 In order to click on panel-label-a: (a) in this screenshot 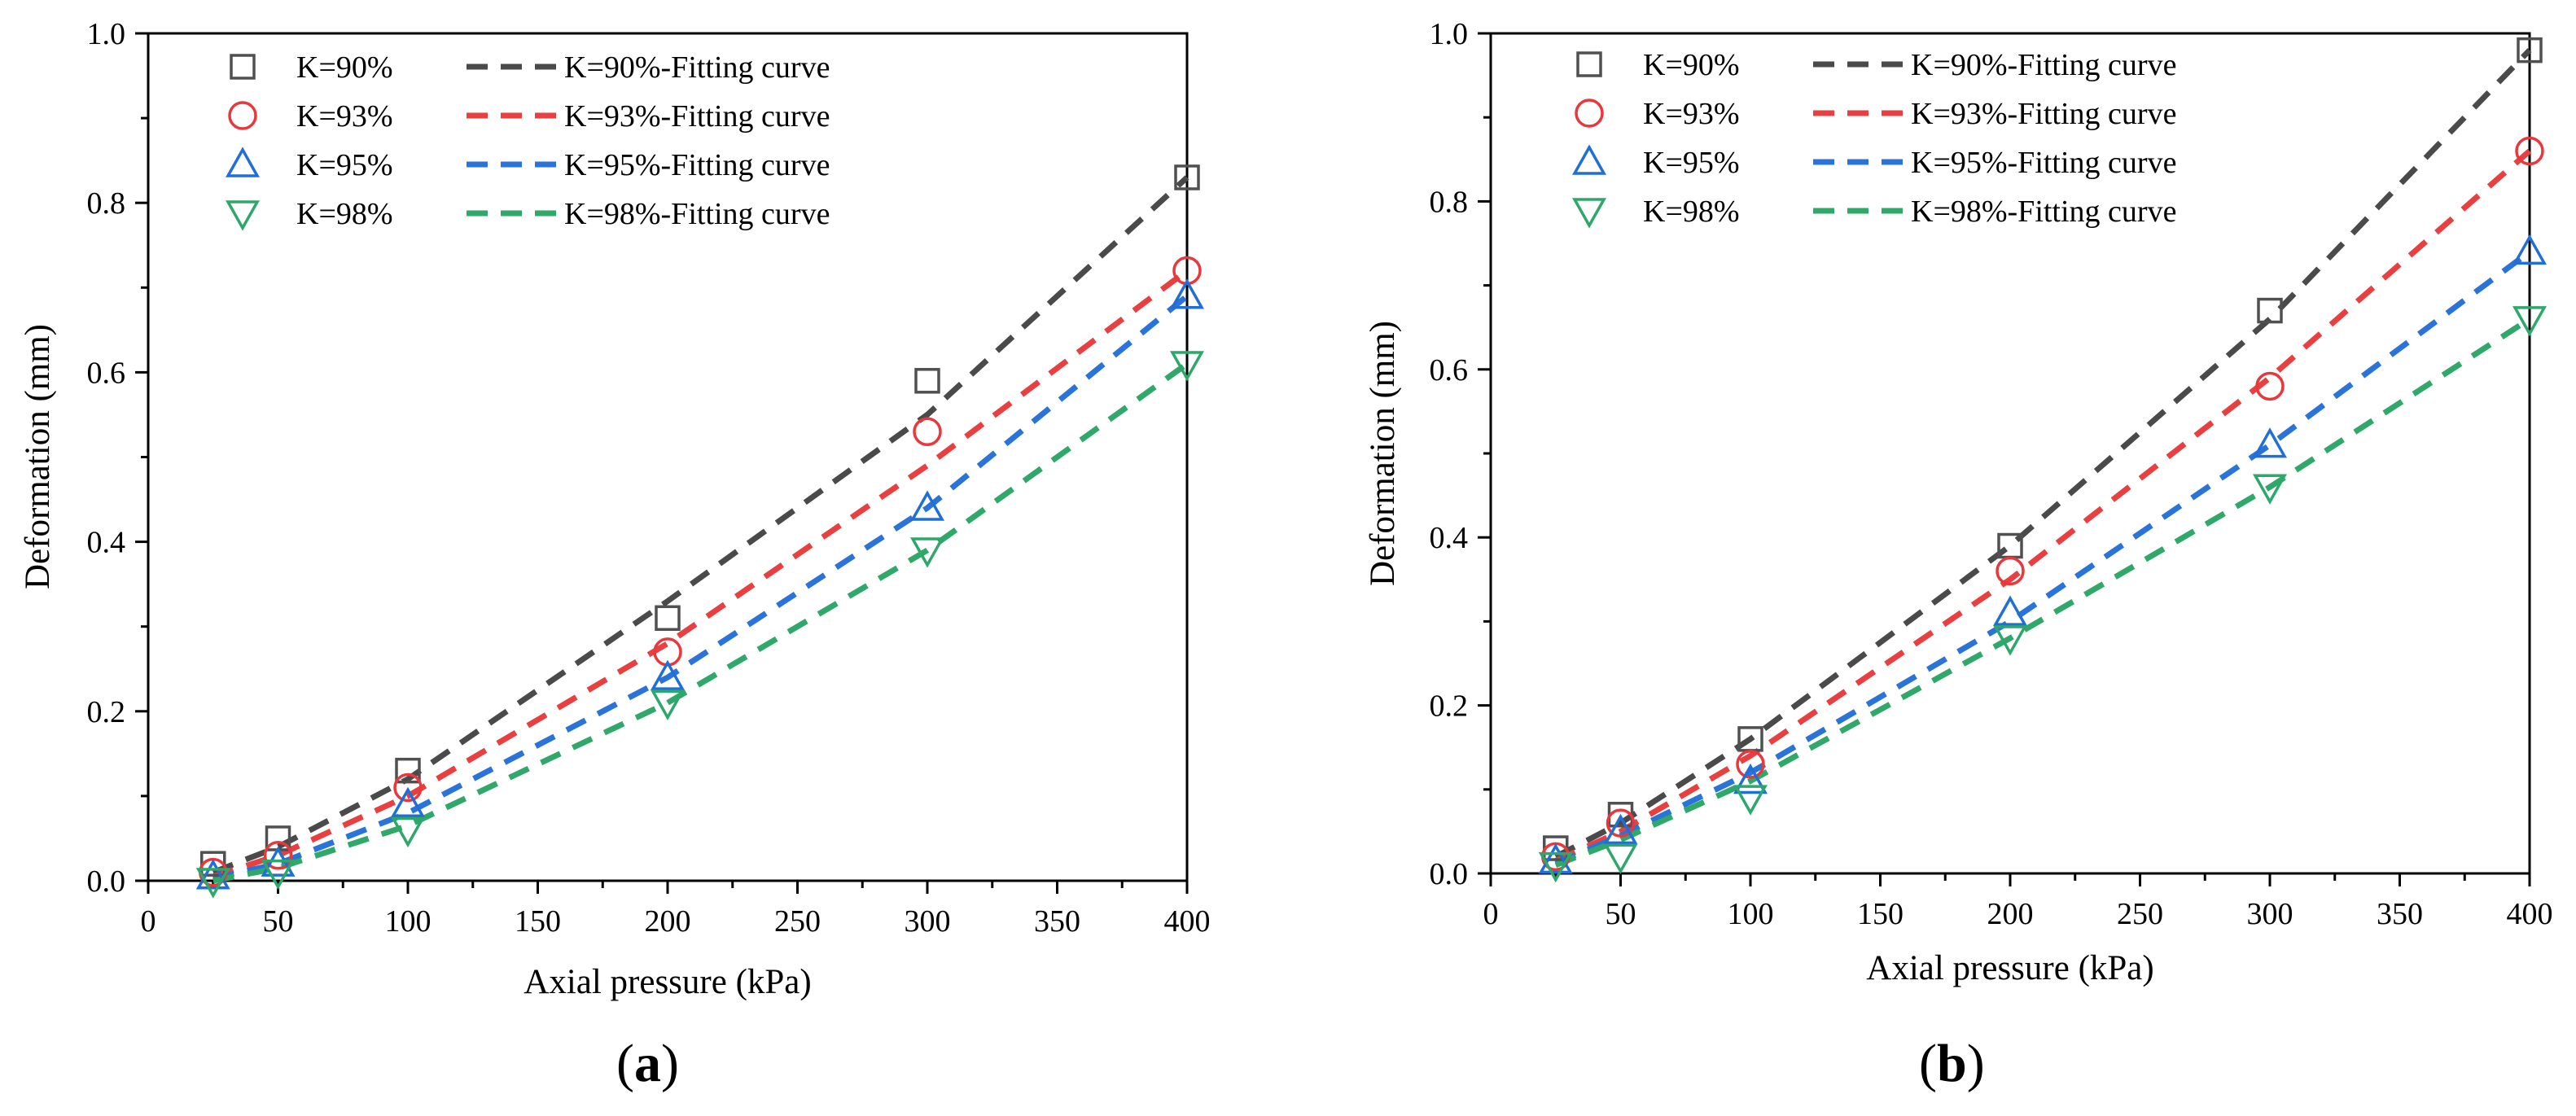, I will do `click(647, 1064)`.